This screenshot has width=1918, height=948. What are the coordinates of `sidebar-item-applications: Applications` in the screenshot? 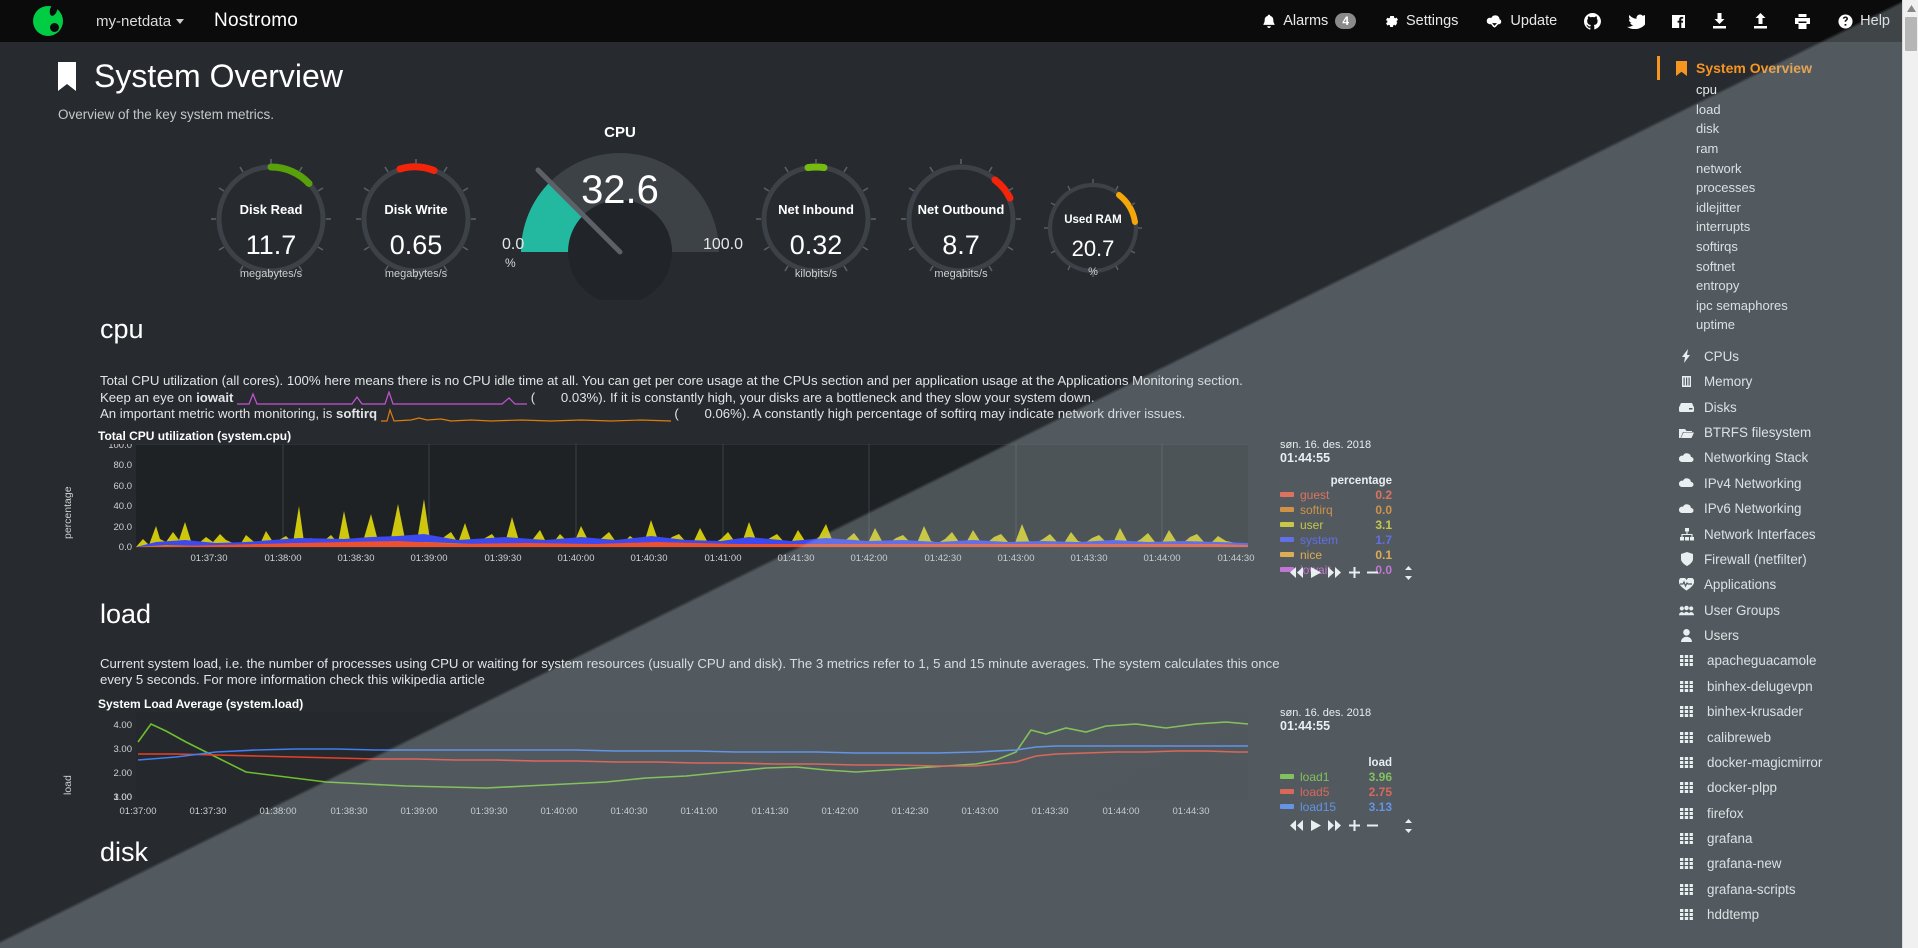 It's located at (1781, 584).